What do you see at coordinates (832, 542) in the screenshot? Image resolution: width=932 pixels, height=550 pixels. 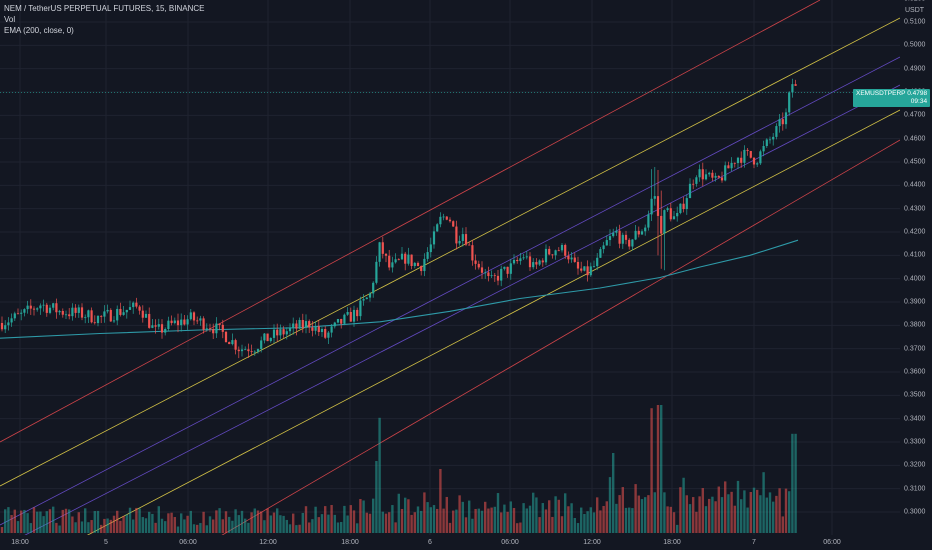 I see `time-tick: 06:00` at bounding box center [832, 542].